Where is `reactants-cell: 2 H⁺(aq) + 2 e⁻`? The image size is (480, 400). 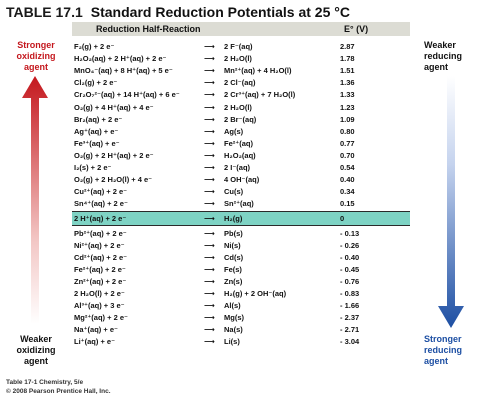 reactants-cell: 2 H⁺(aq) + 2 e⁻ is located at coordinates (100, 219).